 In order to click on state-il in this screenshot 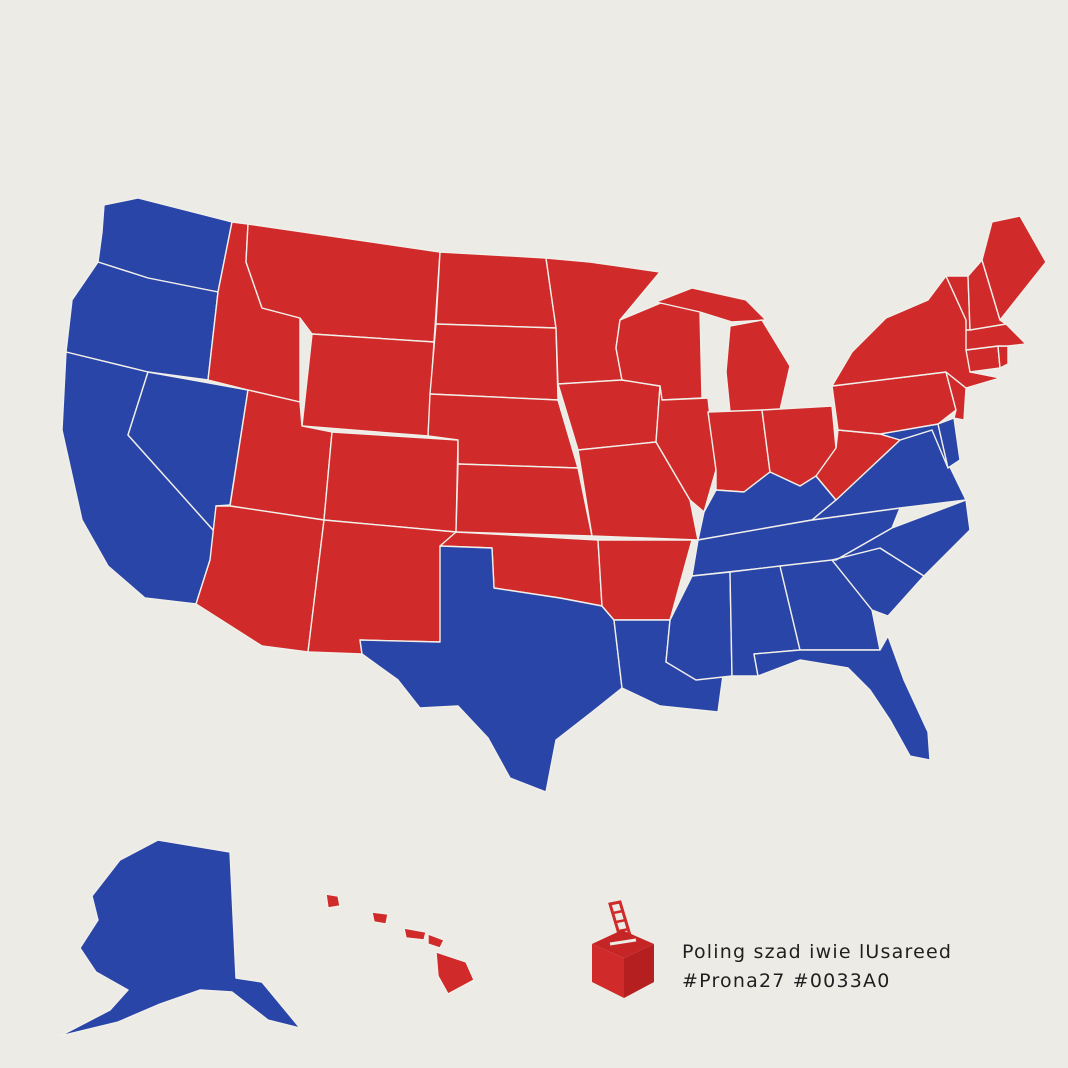, I will do `click(686, 449)`.